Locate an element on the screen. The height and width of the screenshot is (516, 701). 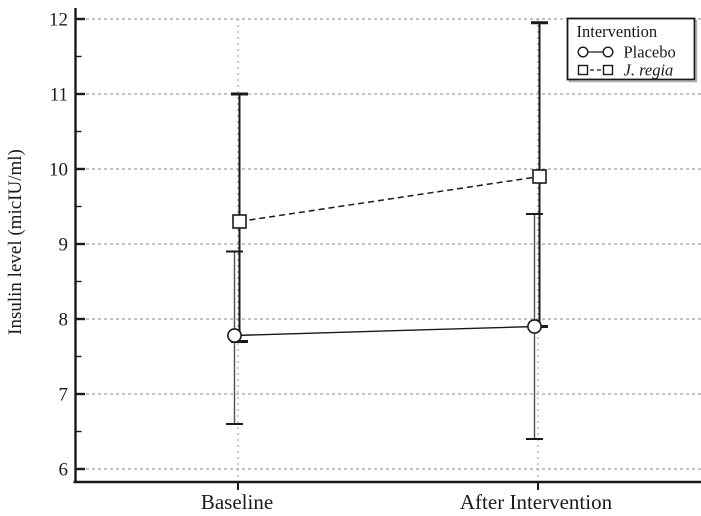
y-tick-label: 12 is located at coordinates (58, 20).